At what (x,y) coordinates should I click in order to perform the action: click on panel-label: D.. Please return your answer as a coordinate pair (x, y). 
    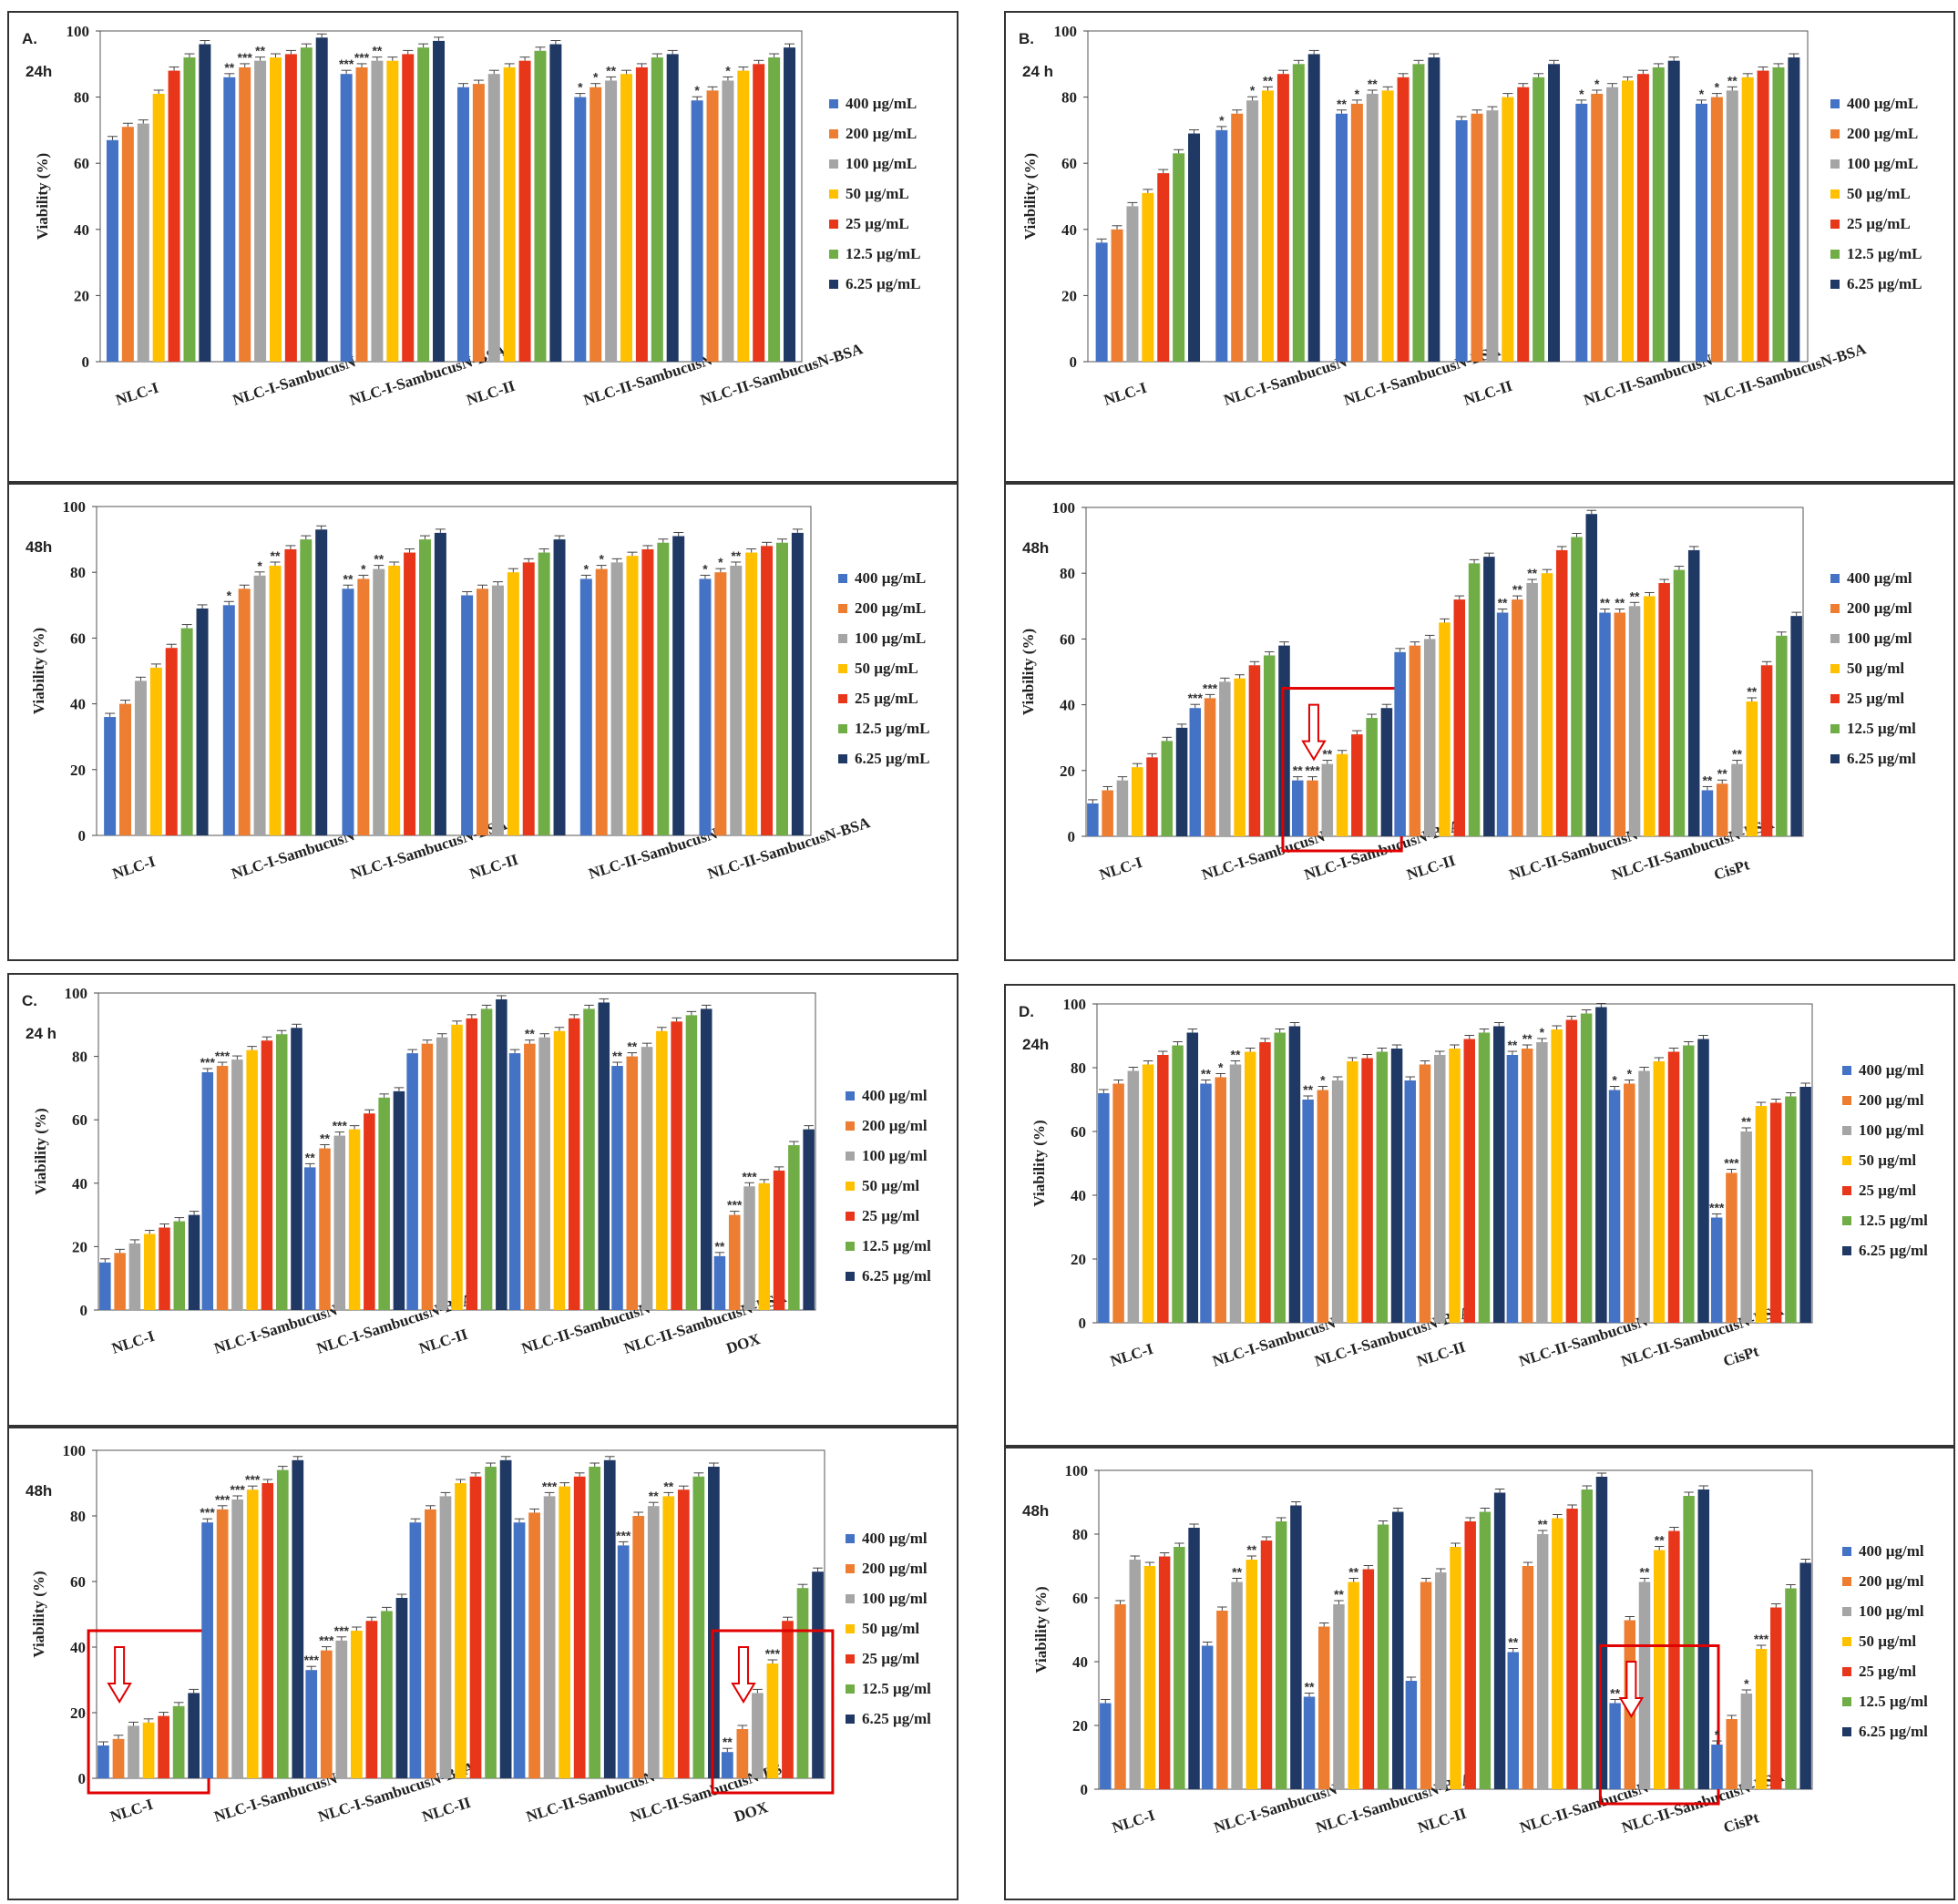
    Looking at the image, I should click on (1026, 1011).